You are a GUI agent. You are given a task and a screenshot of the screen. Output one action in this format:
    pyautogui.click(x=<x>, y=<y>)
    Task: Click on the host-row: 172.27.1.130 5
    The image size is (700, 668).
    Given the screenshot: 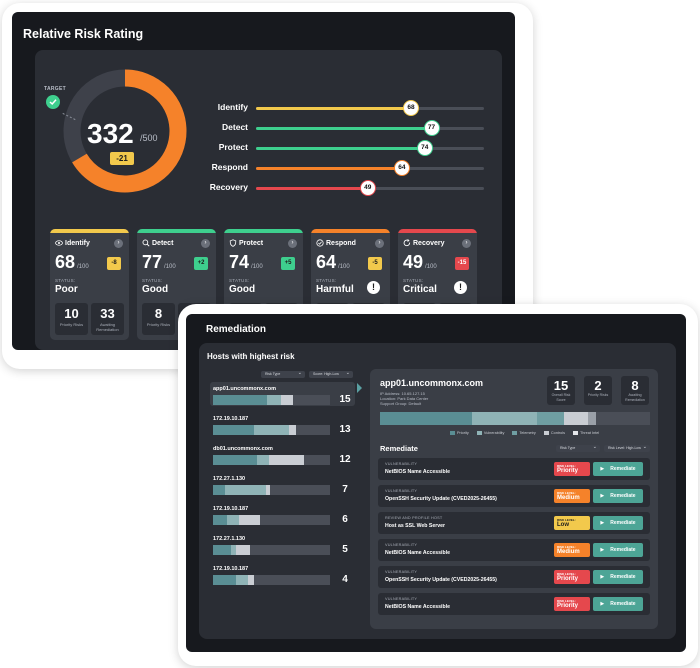 What is the action you would take?
    pyautogui.click(x=282, y=544)
    